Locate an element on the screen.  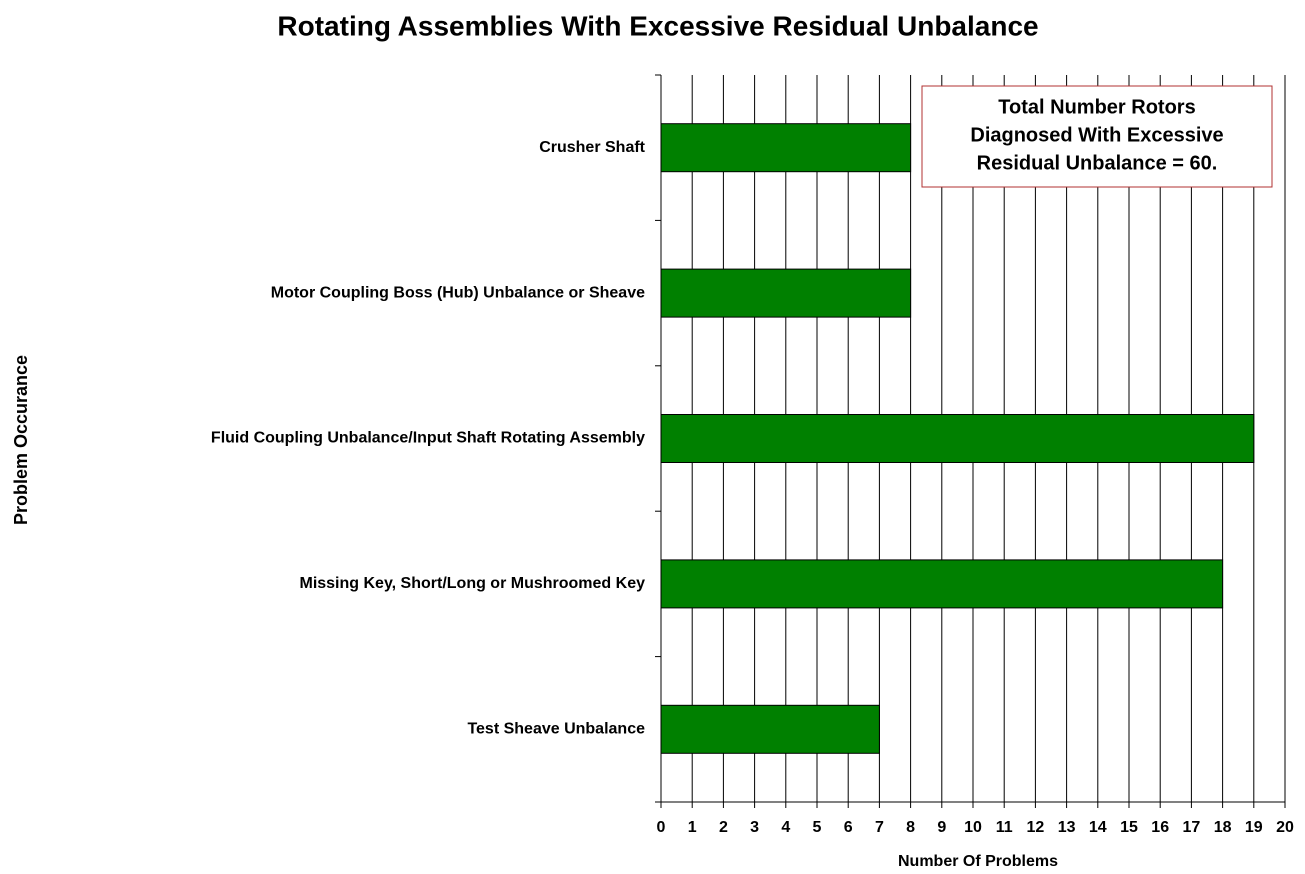
x-tick-label: 2 is located at coordinates (723, 827).